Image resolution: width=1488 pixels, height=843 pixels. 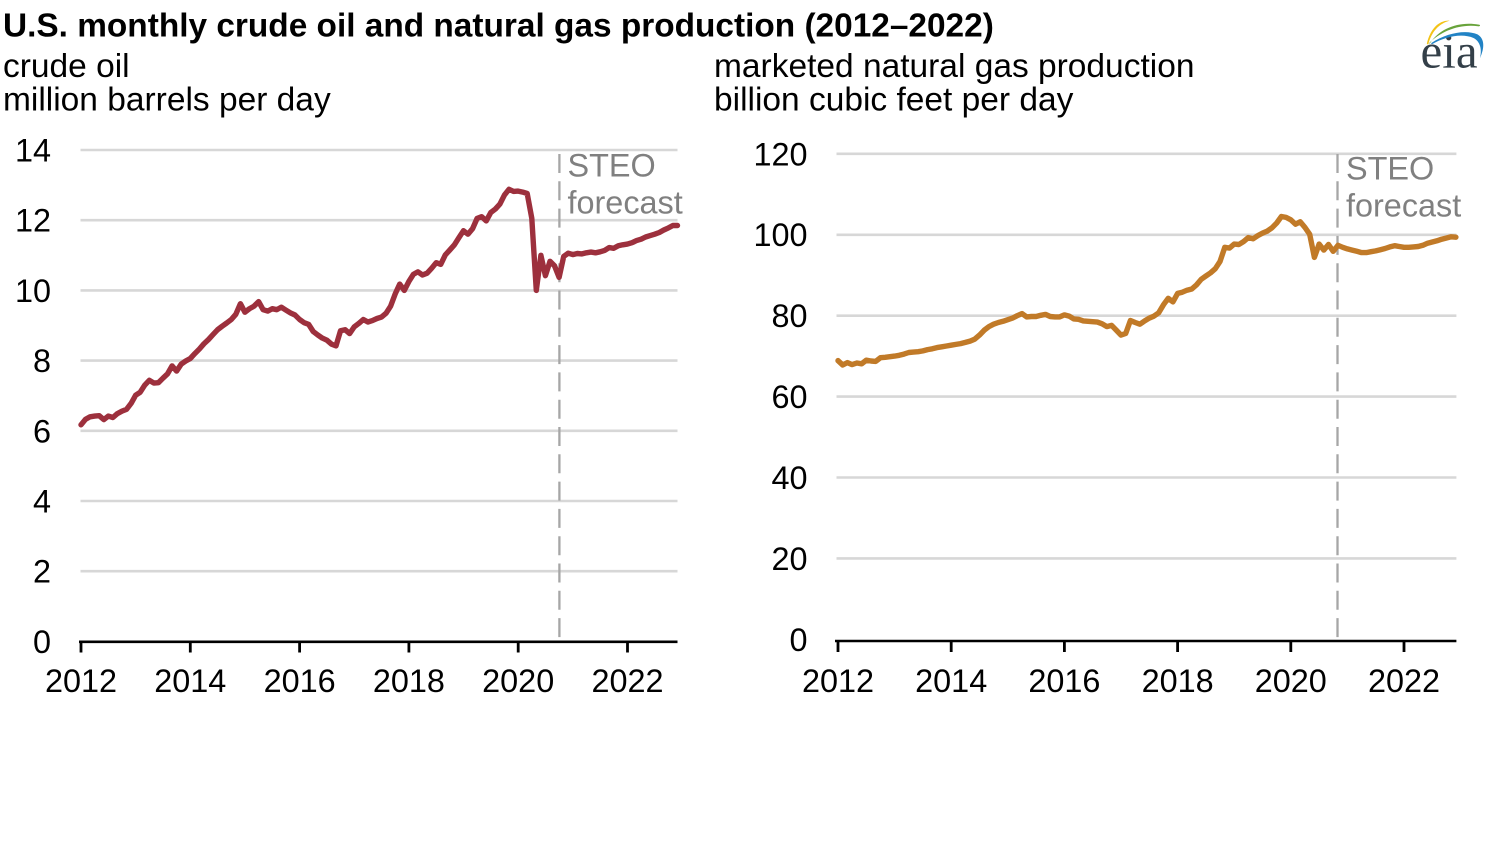 I want to click on svg-text: 60, so click(x=789, y=397).